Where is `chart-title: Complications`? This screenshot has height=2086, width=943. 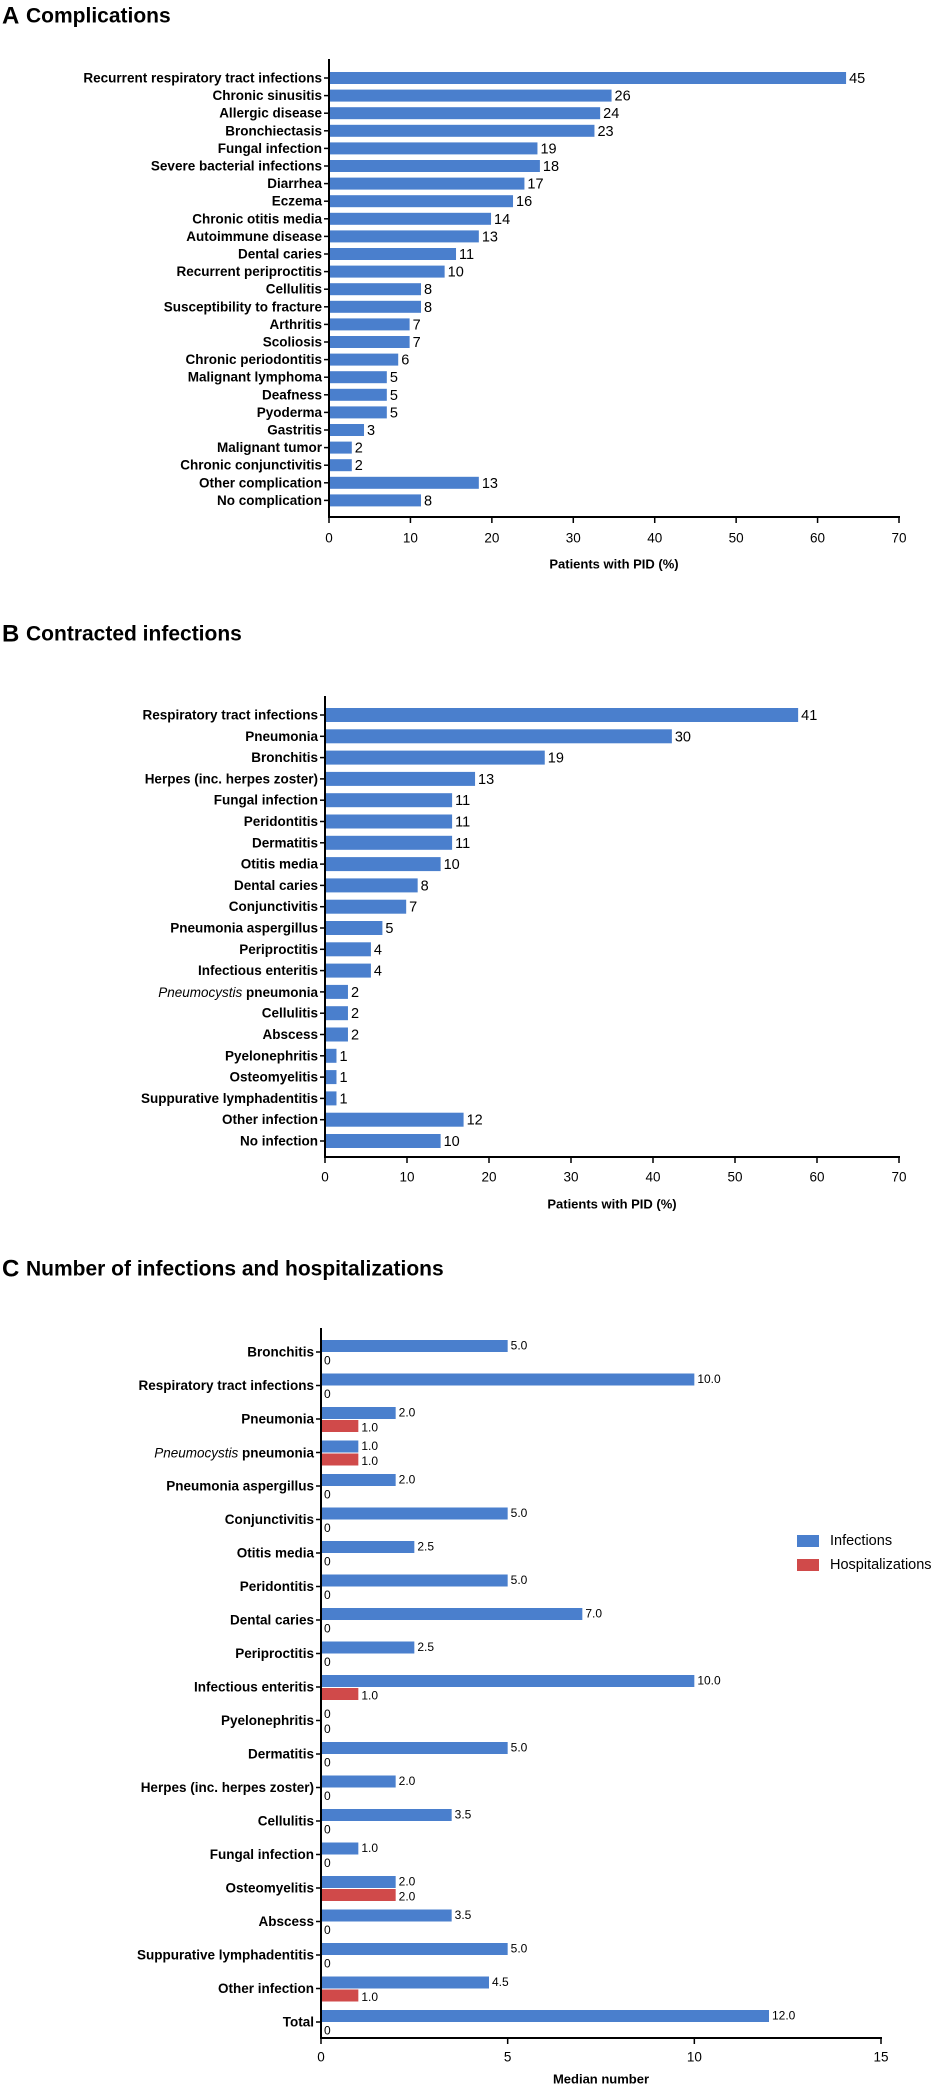 chart-title: Complications is located at coordinates (98, 16).